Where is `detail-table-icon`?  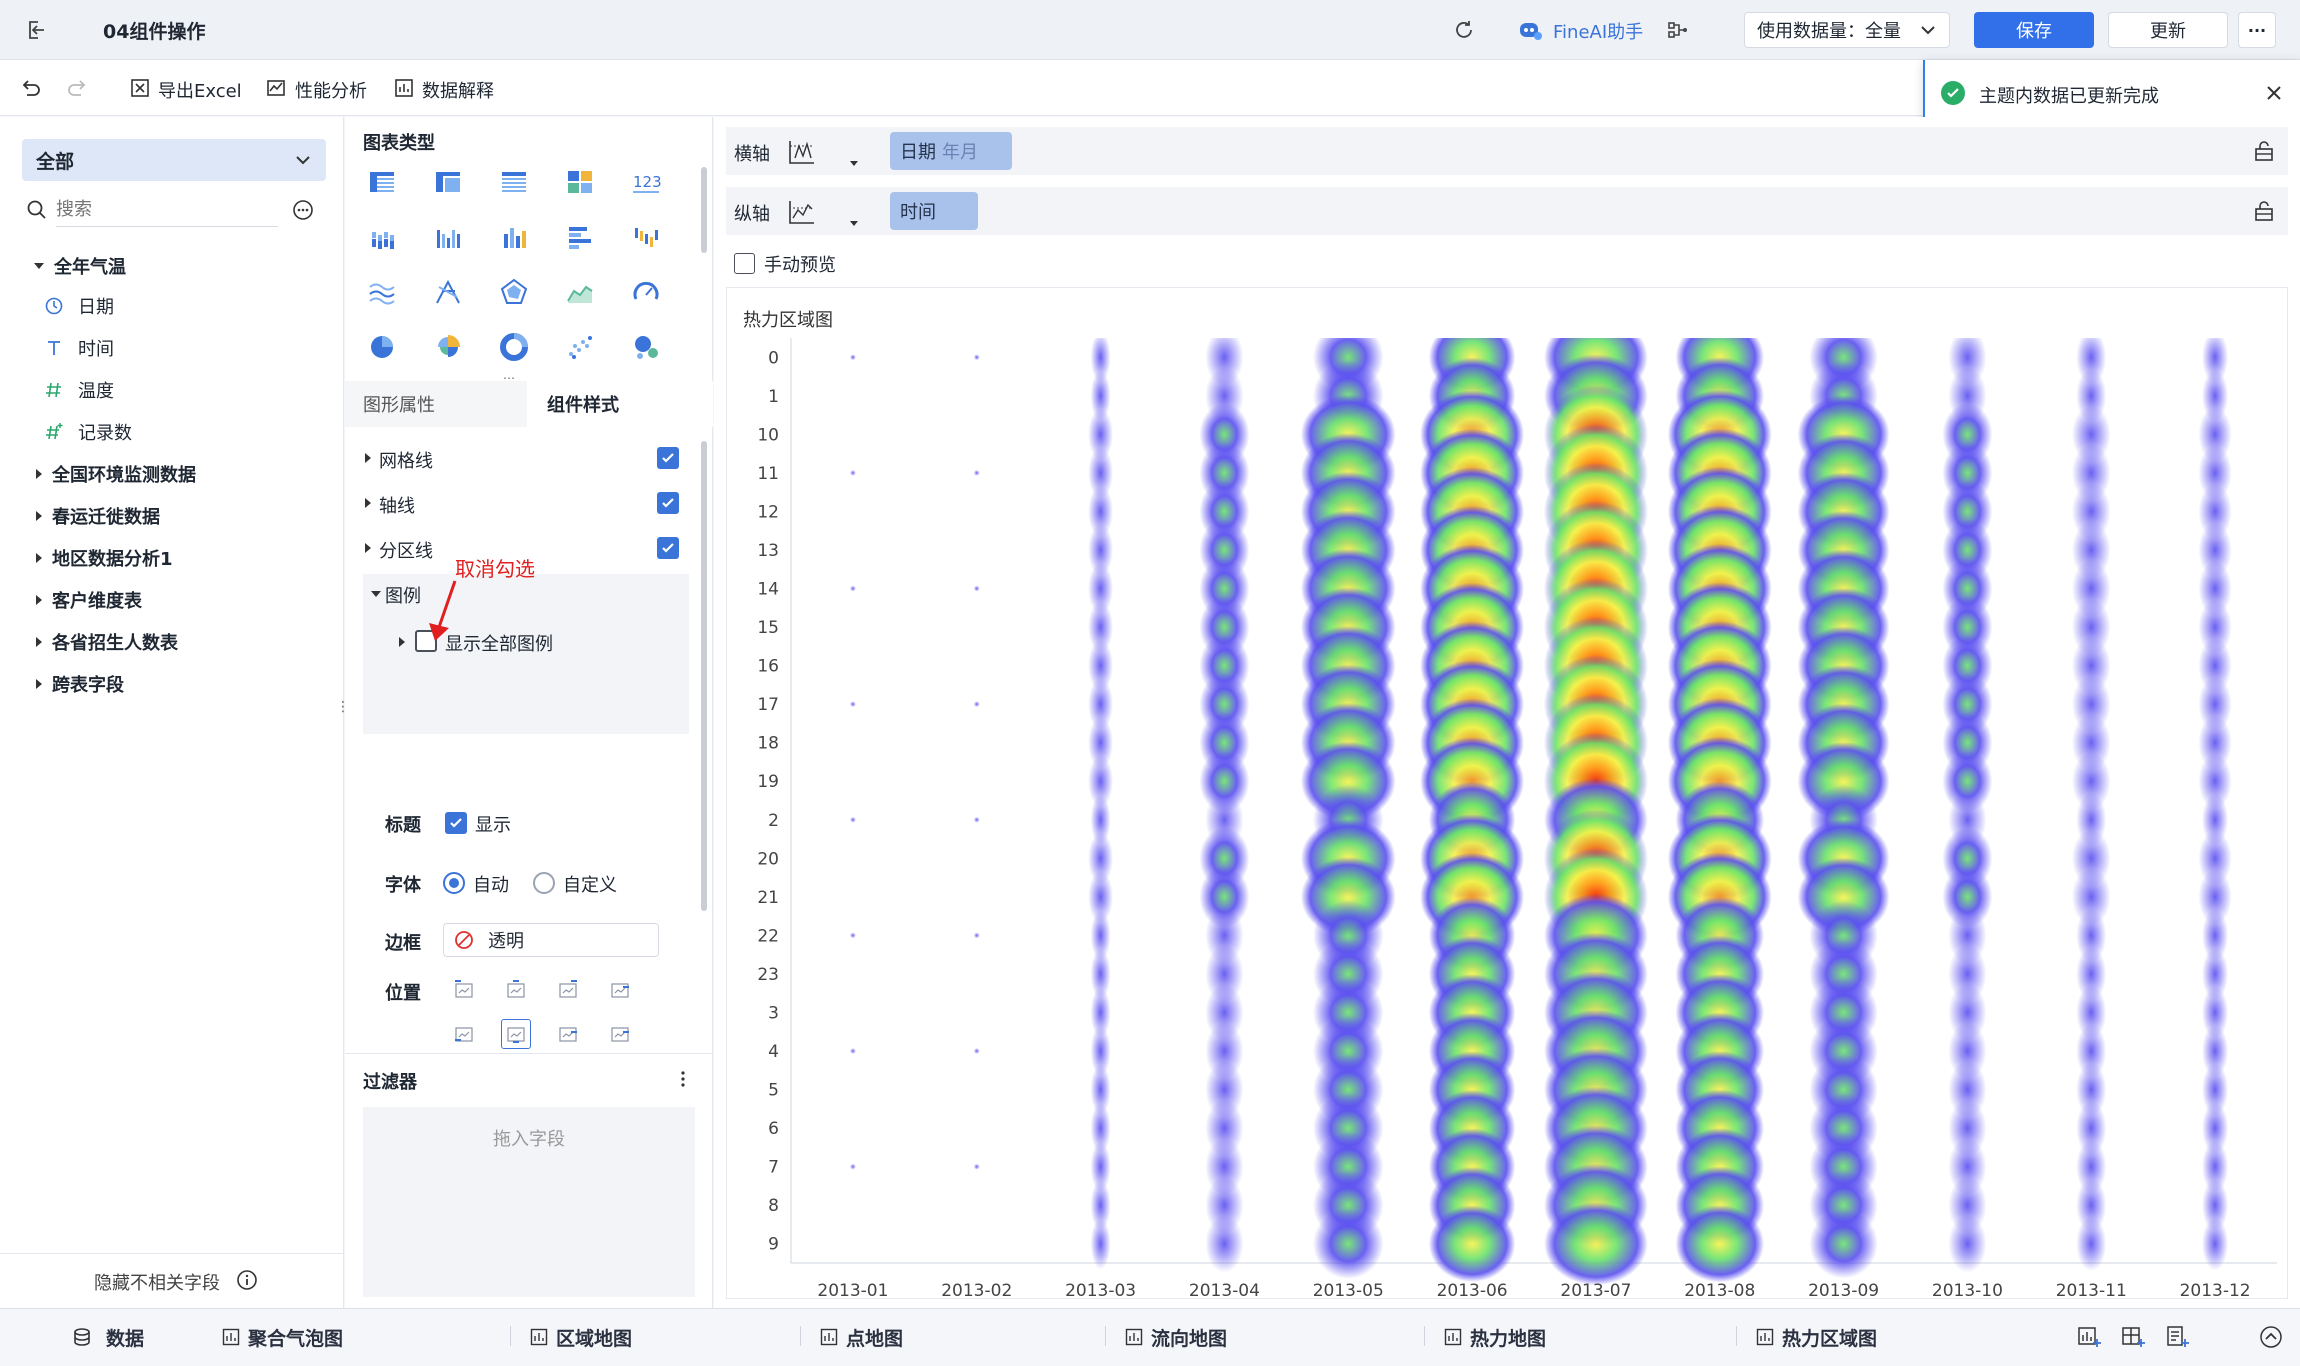 detail-table-icon is located at coordinates (514, 182).